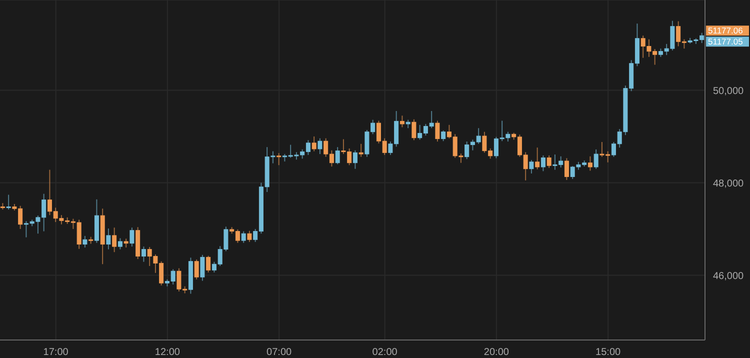  Describe the element at coordinates (726, 31) in the screenshot. I see `text: 51177.06` at that location.